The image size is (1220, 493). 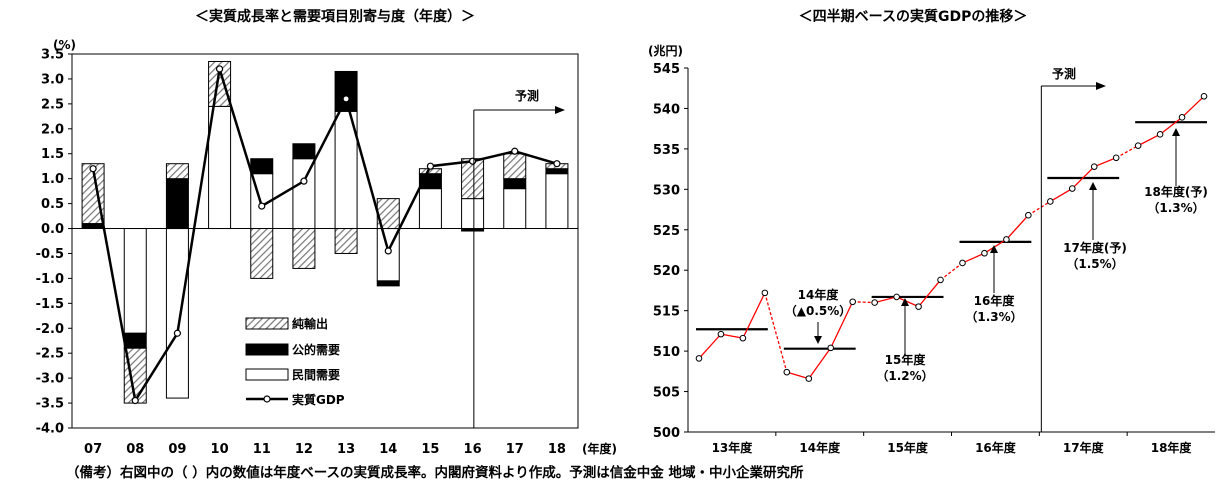 I want to click on right-annotation-text: 14年度, so click(x=819, y=294).